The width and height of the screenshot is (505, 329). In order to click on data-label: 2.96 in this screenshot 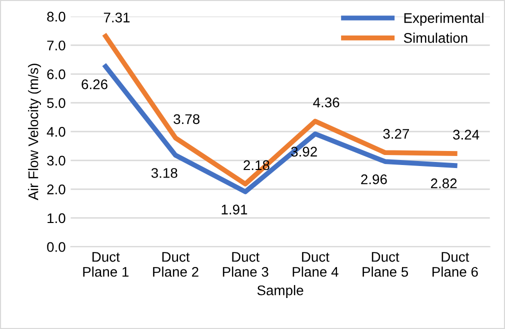, I will do `click(374, 179)`.